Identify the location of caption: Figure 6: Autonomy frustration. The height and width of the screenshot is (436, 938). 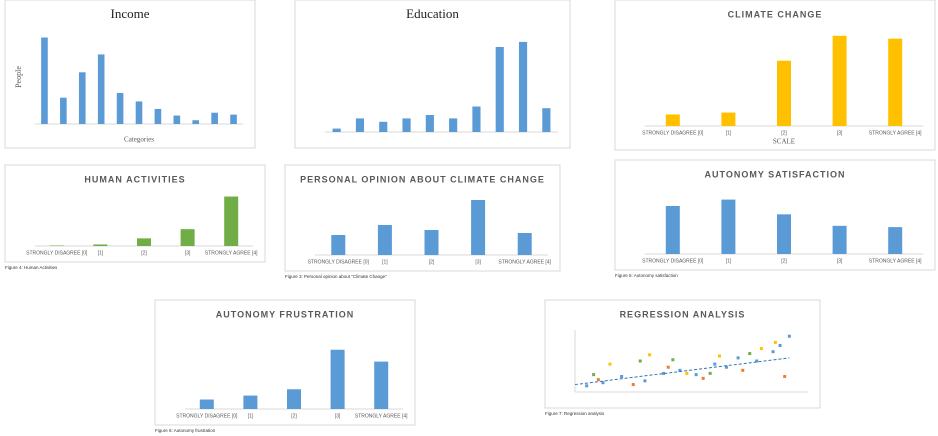
(185, 430).